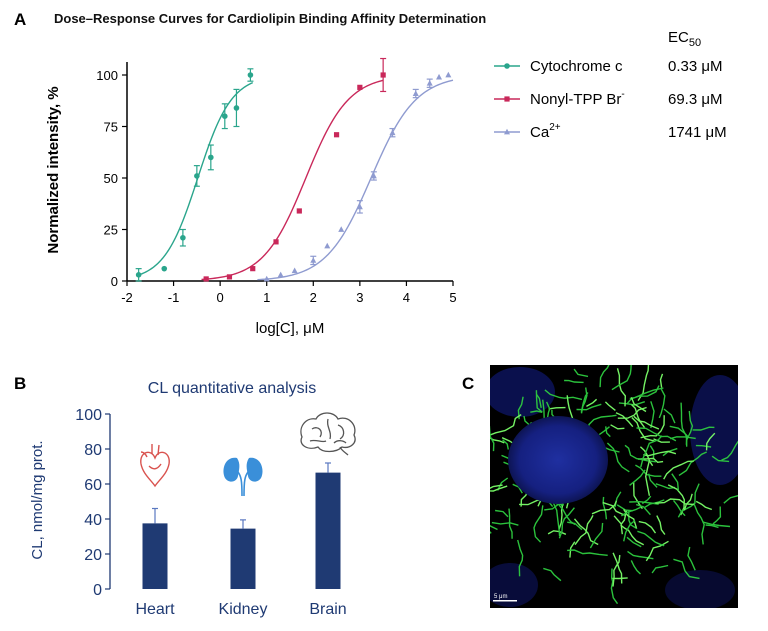  What do you see at coordinates (174, 297) in the screenshot?
I see `a-x-tick-label: -1` at bounding box center [174, 297].